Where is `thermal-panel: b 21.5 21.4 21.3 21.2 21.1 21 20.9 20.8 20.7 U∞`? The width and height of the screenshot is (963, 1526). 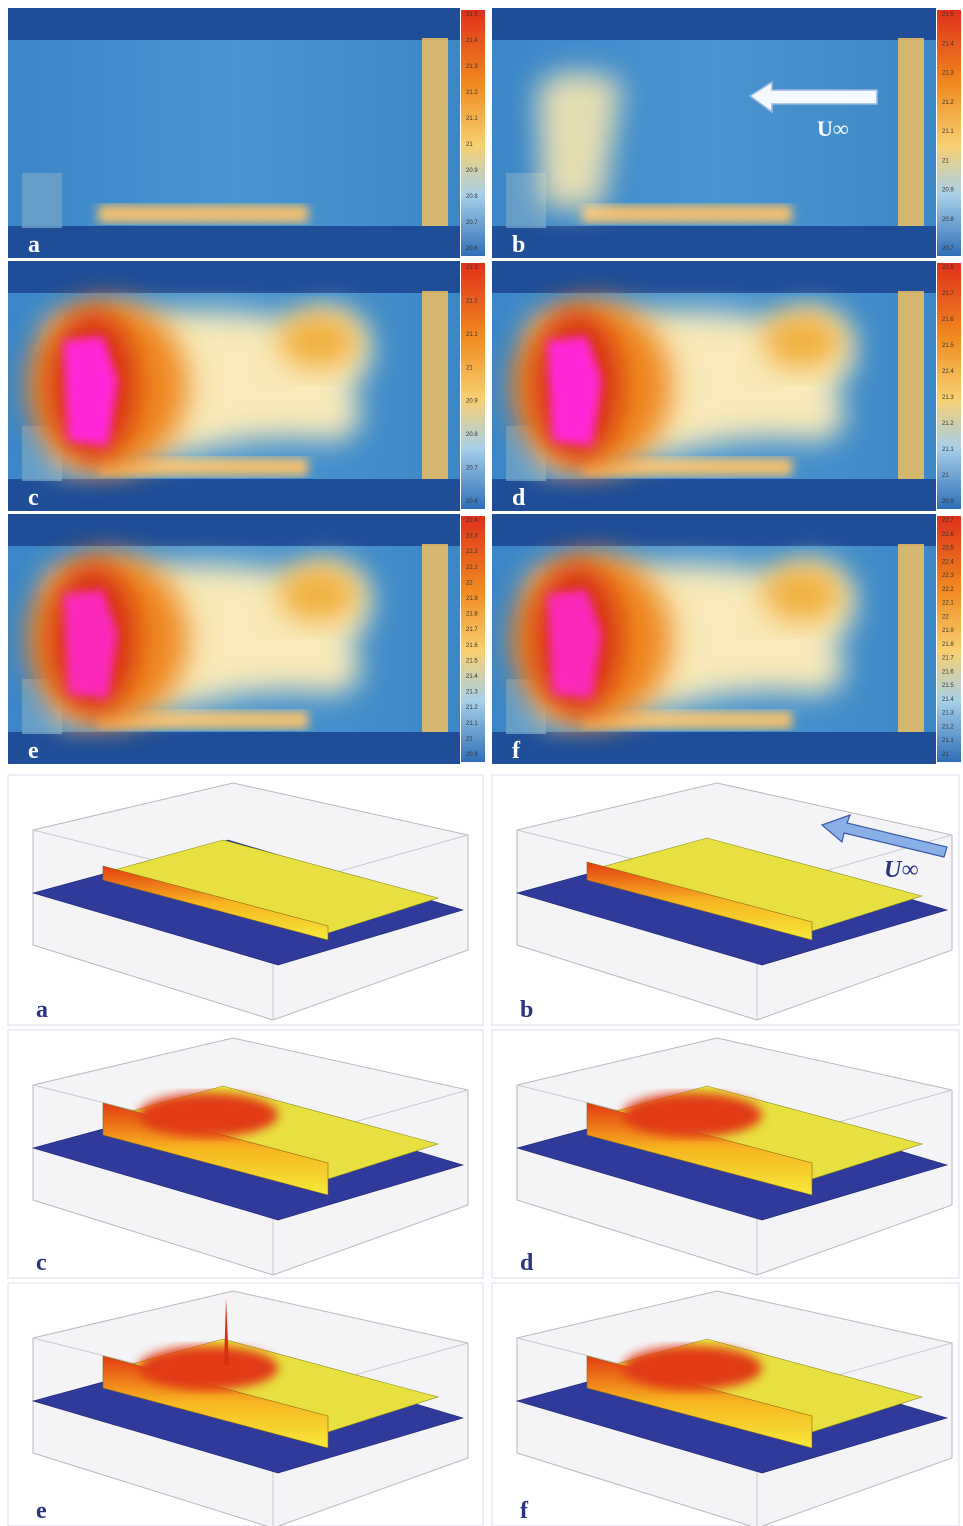
thermal-panel: b 21.5 21.4 21.3 21.2 21.1 21 20.9 20.8 20.7 U∞ is located at coordinates (726, 133).